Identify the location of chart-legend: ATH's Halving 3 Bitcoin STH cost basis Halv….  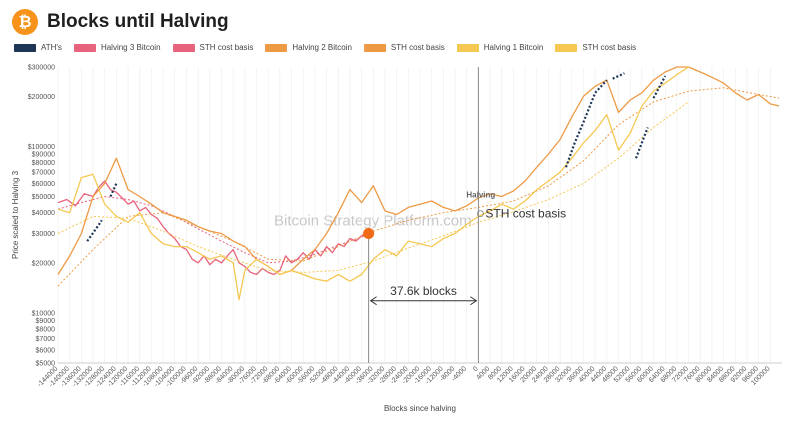
(331, 47).